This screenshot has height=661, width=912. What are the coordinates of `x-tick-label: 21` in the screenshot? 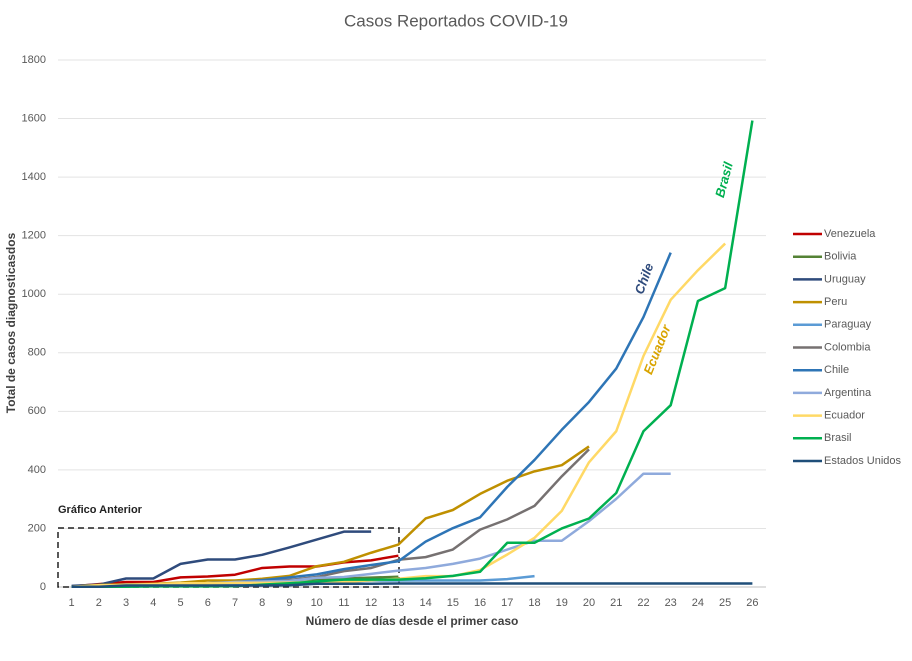 It's located at (616, 603).